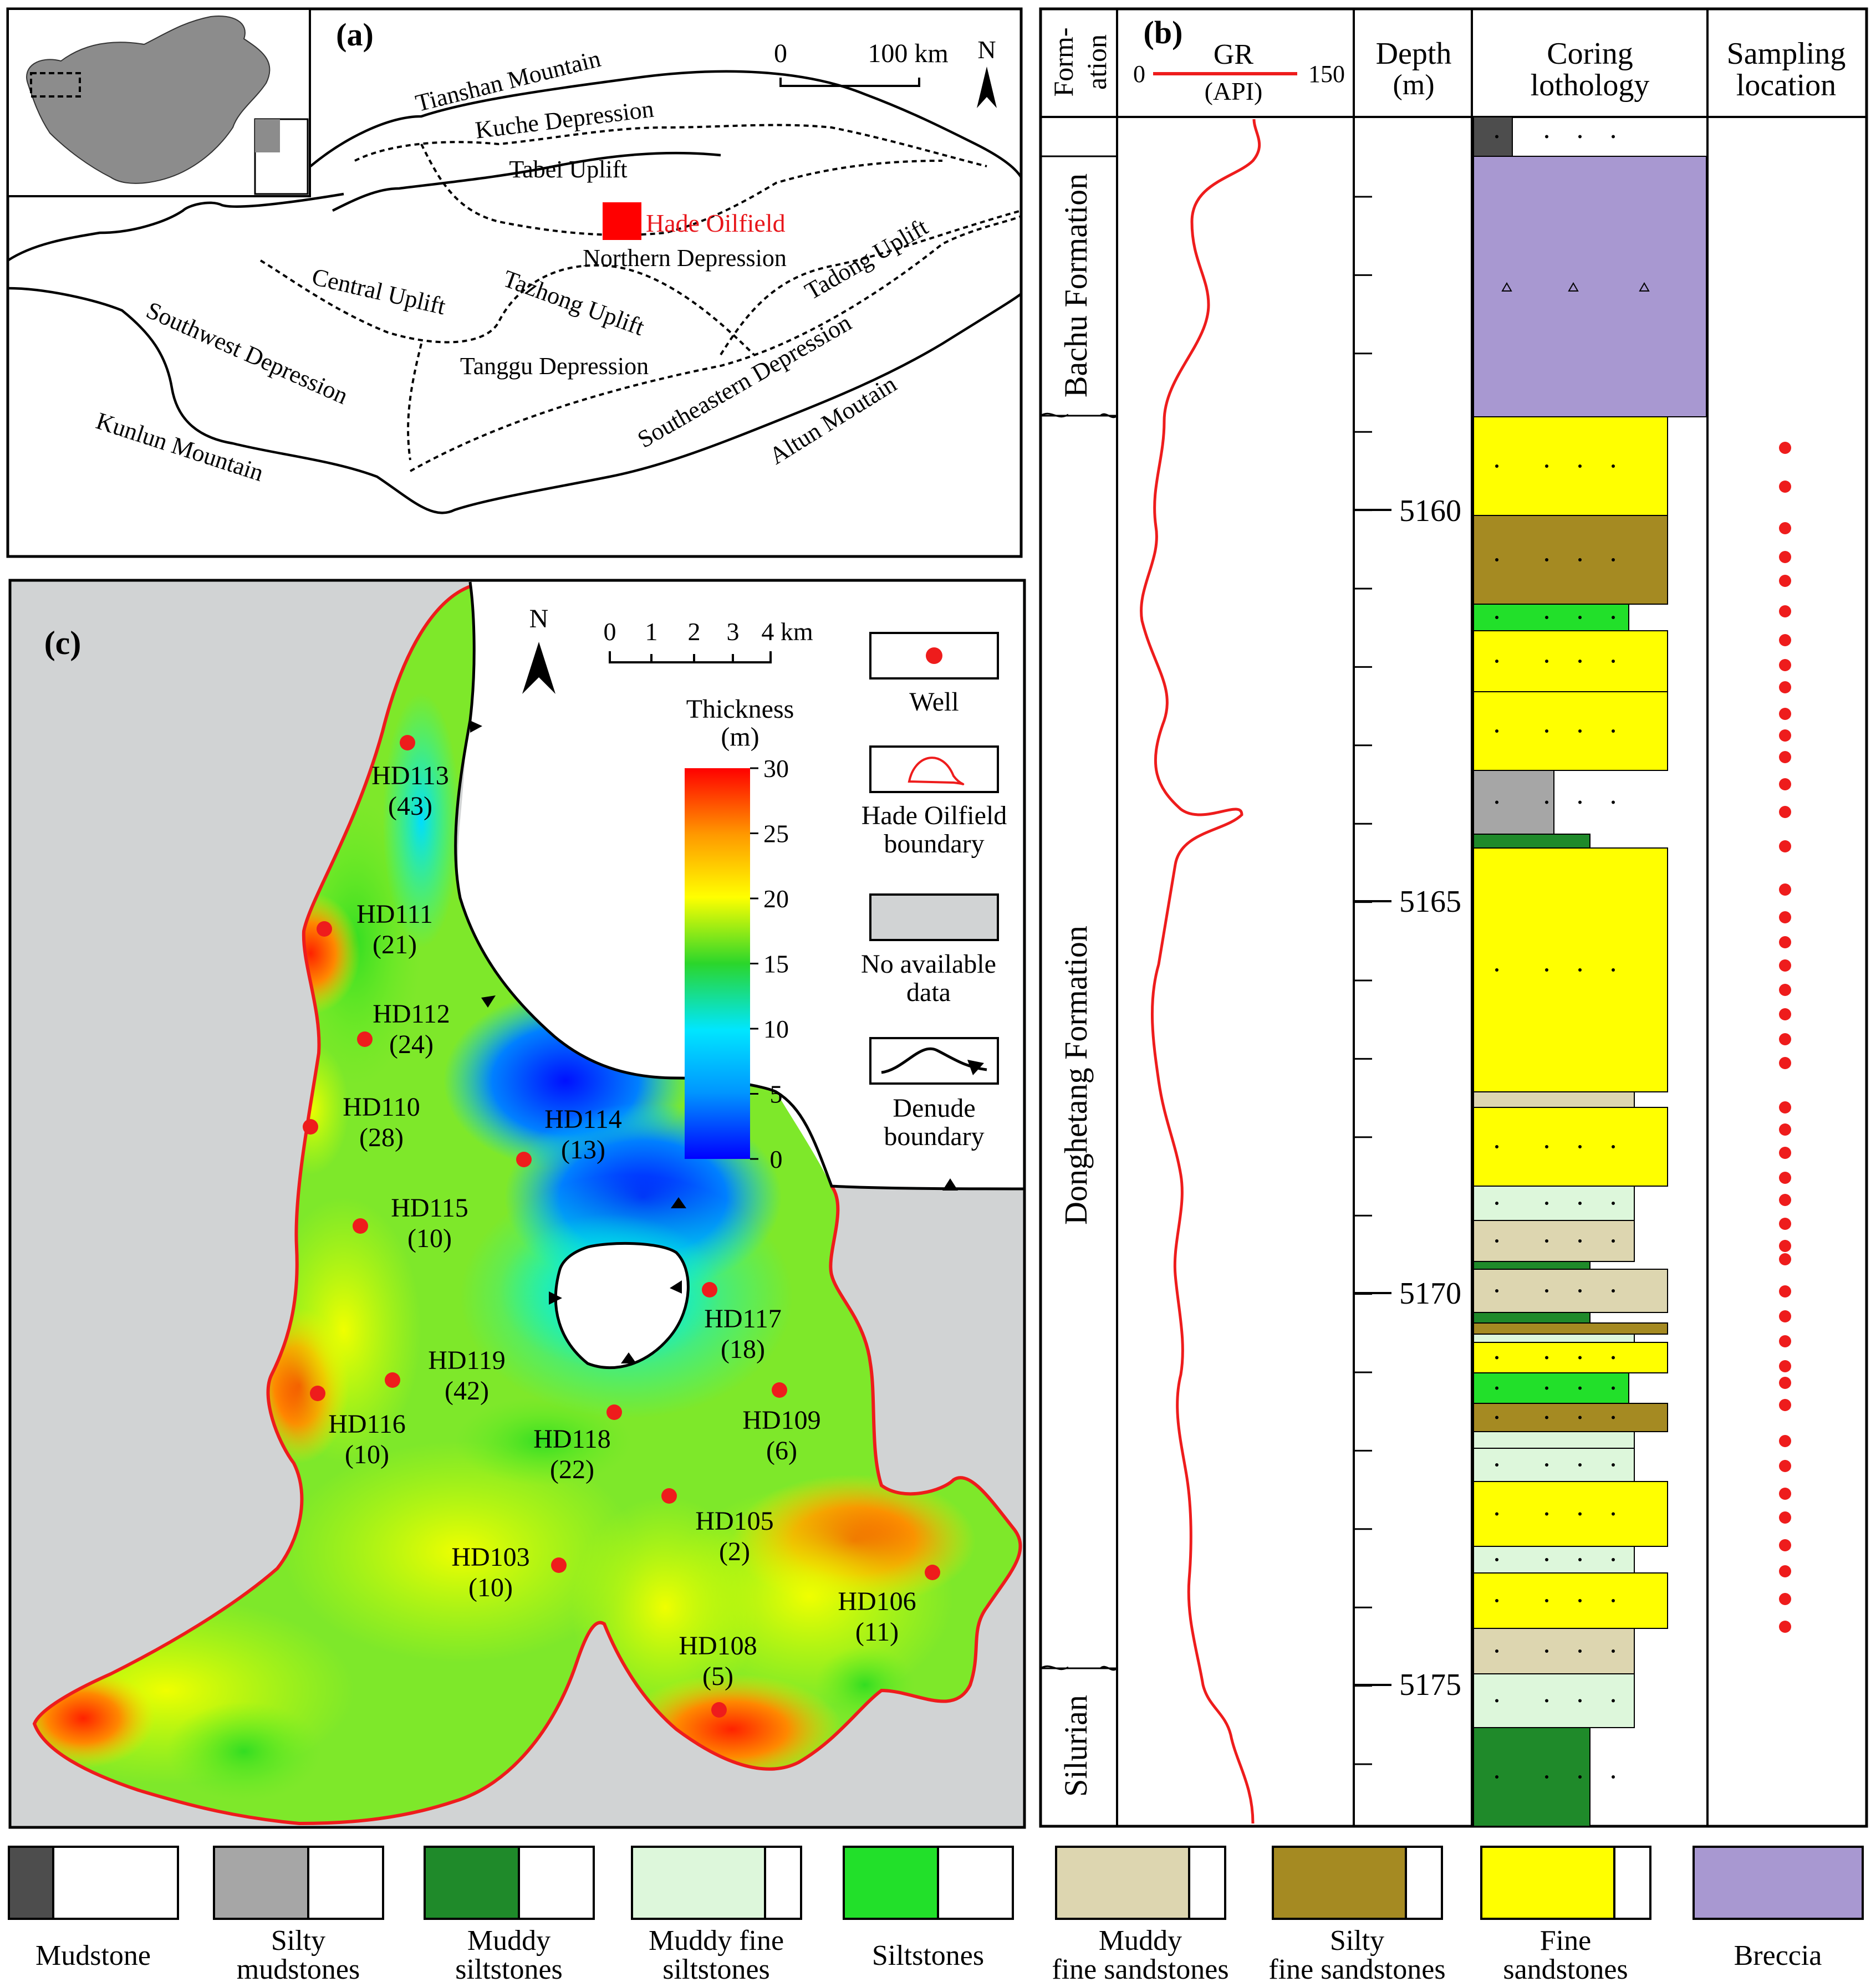 This screenshot has width=1876, height=1982. I want to click on panel-b-label: (b), so click(1163, 32).